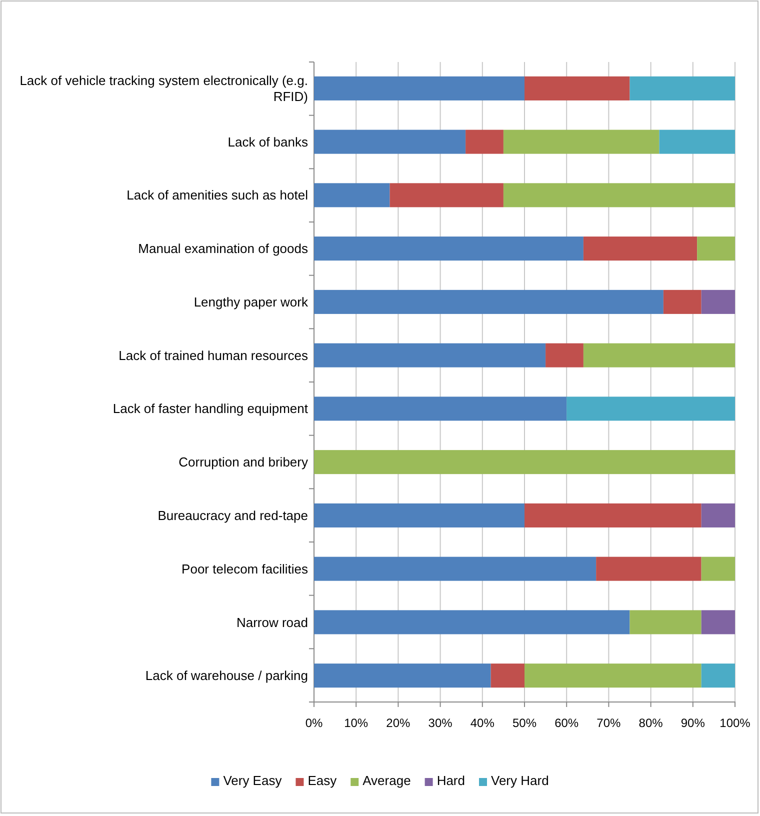 This screenshot has width=760, height=816. I want to click on y-tick-label: Lack of trained human resources, so click(213, 355).